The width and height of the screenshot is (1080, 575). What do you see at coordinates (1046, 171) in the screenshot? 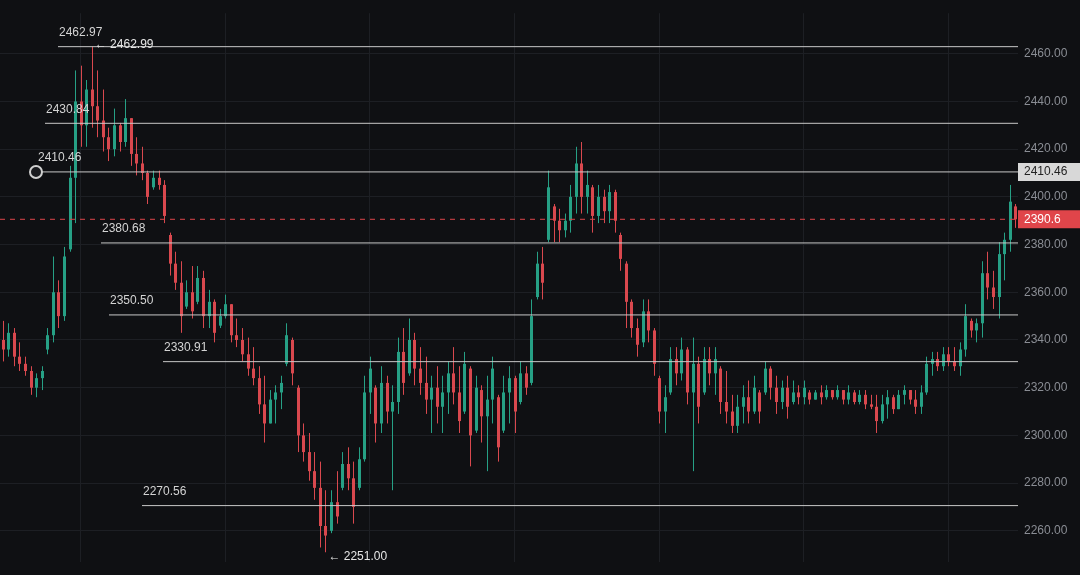
I see `ref-line-label: 2410.46` at bounding box center [1046, 171].